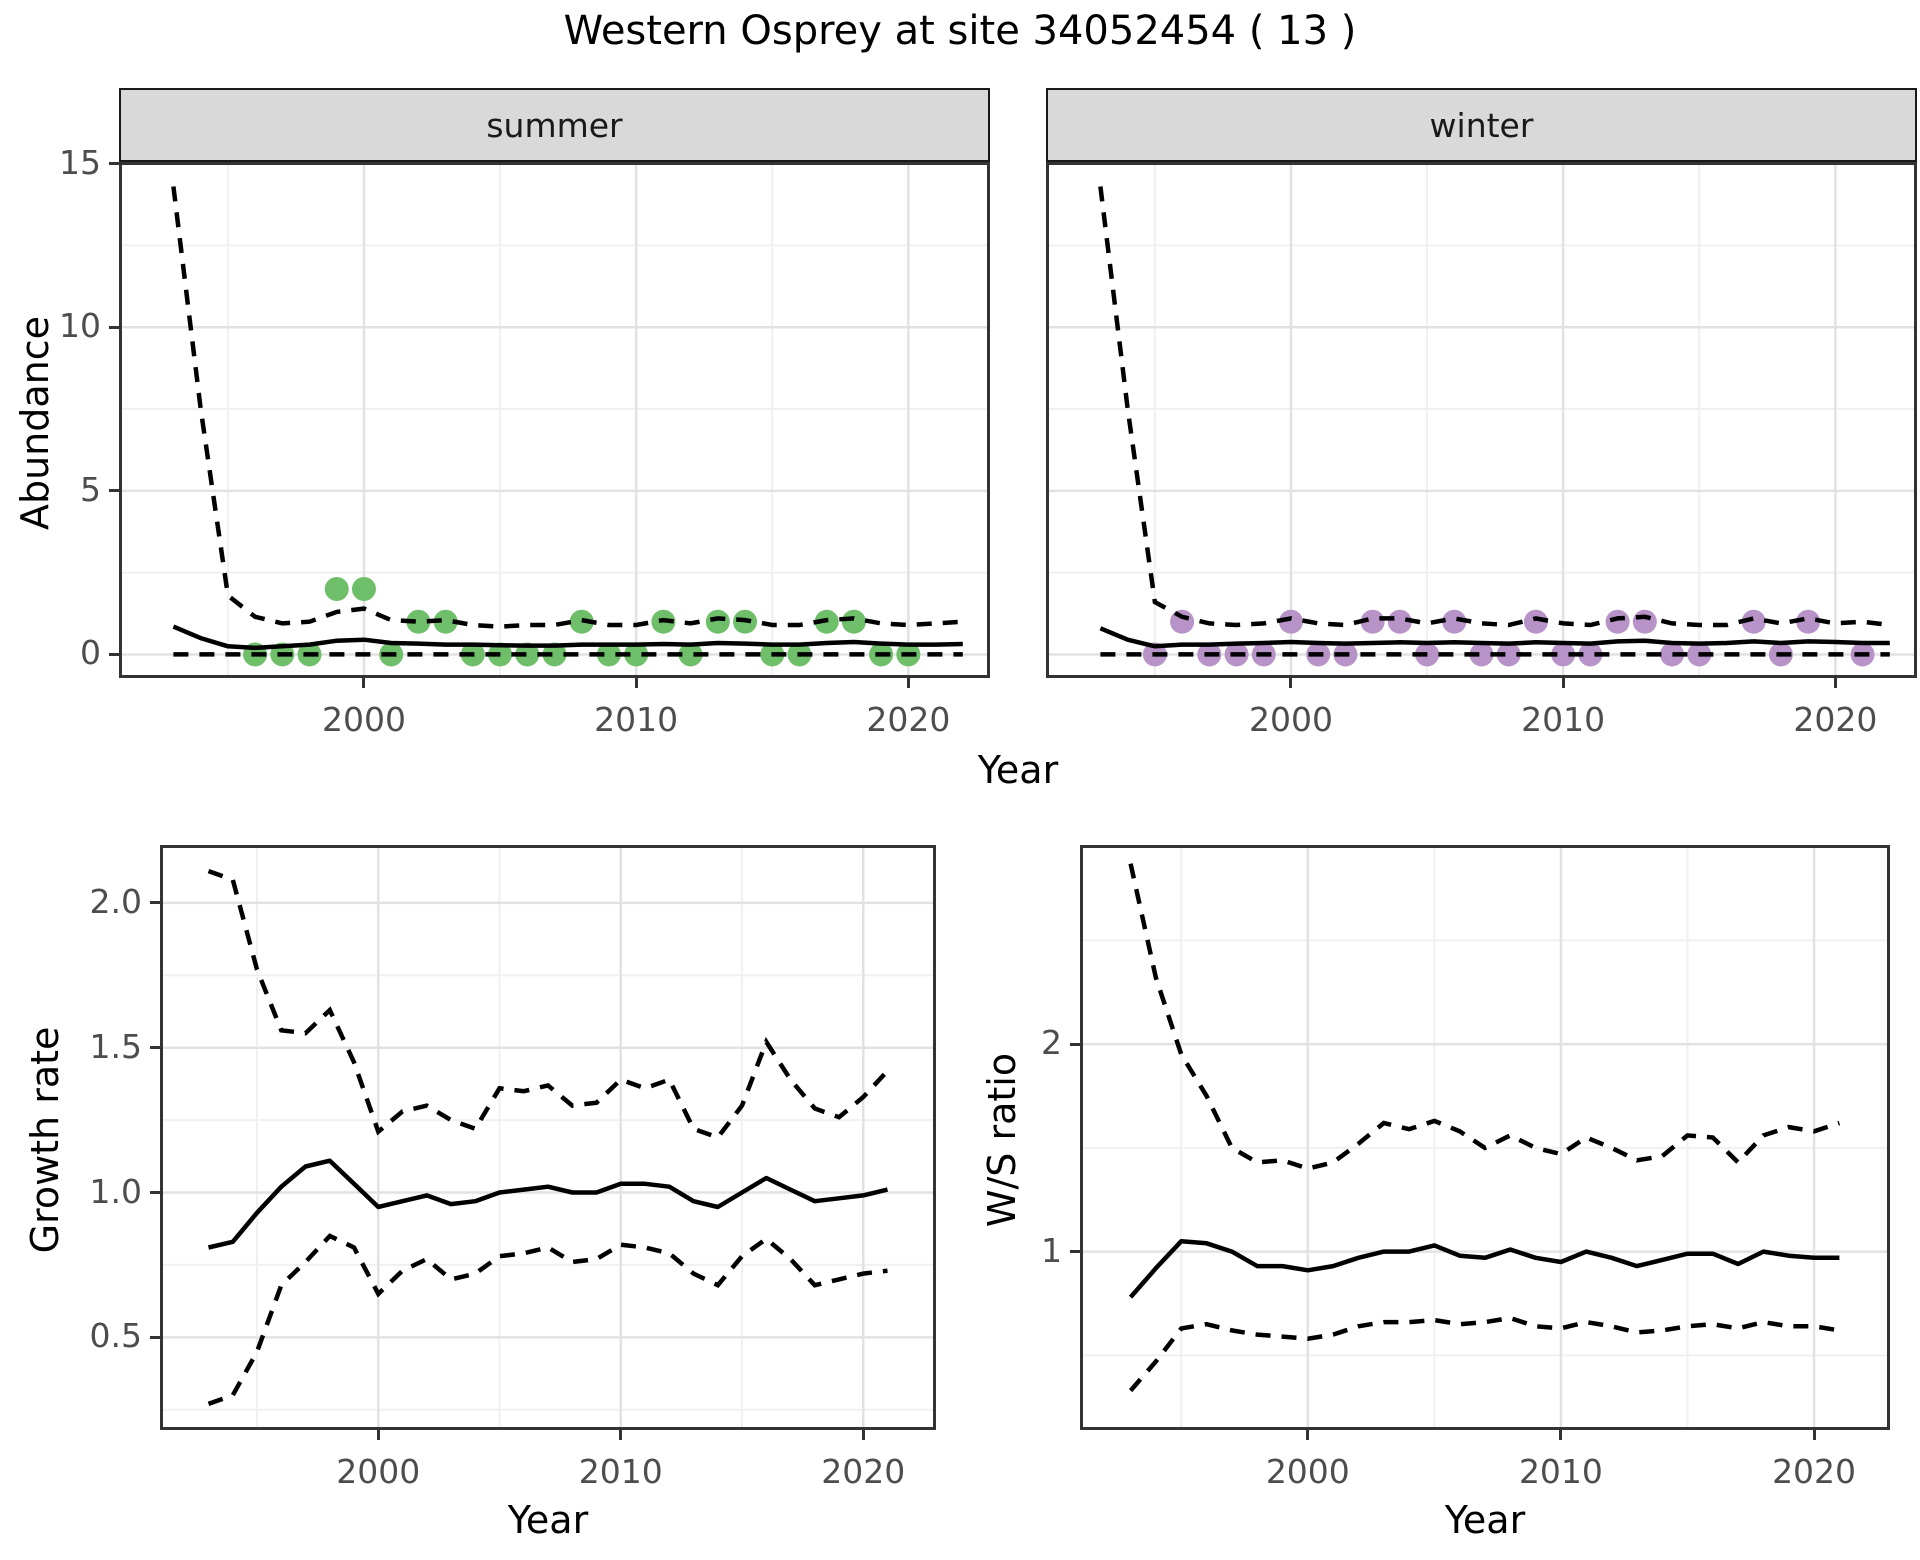  Describe the element at coordinates (1051, 1043) in the screenshot. I see `ws_ratio-y-tick-label: 2` at that location.